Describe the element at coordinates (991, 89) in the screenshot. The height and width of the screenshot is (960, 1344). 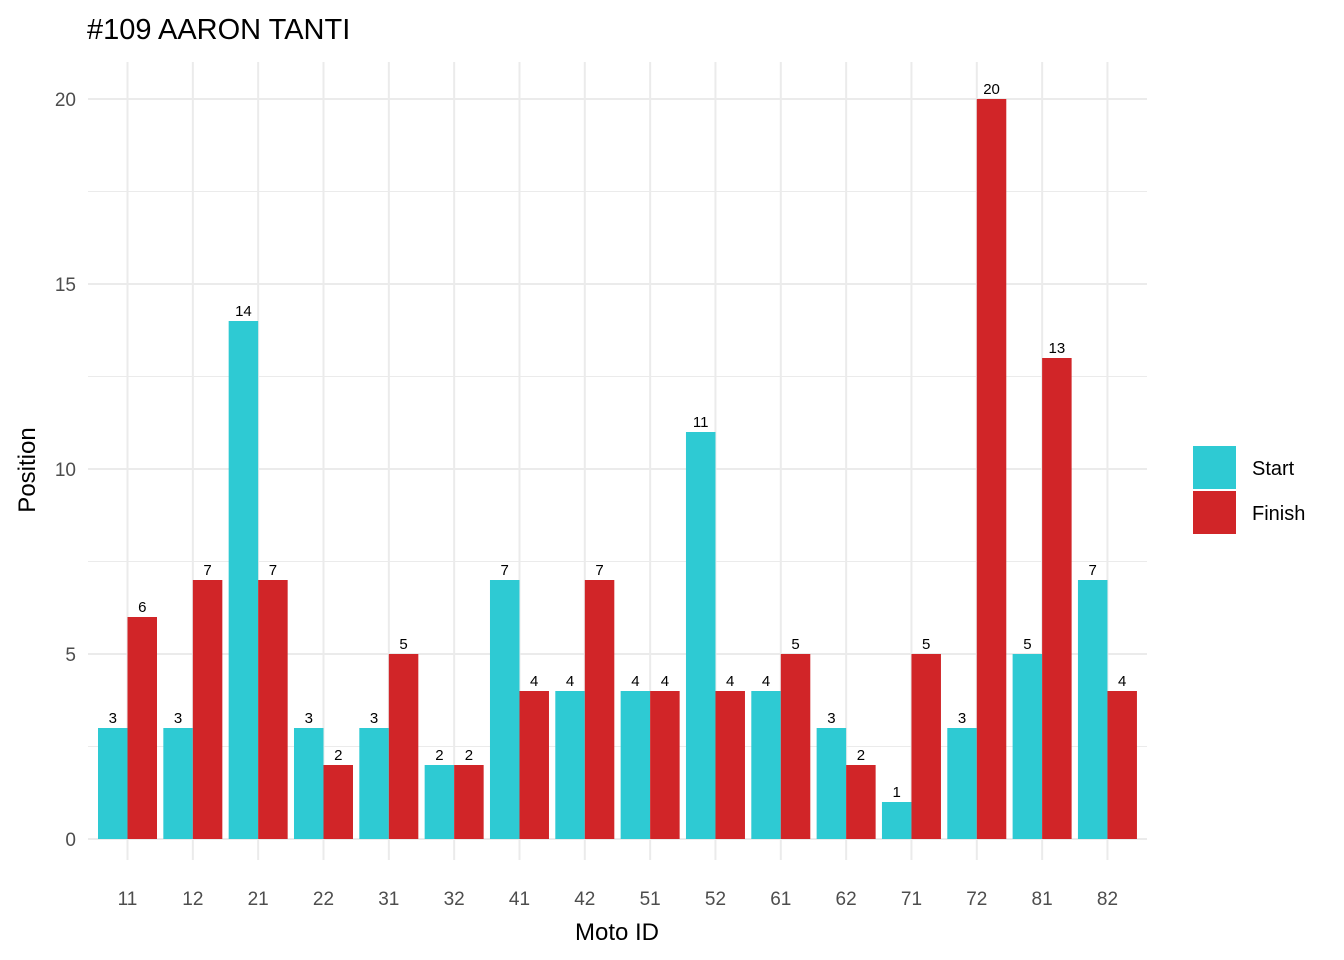
I see `bar-value-label: 20` at that location.